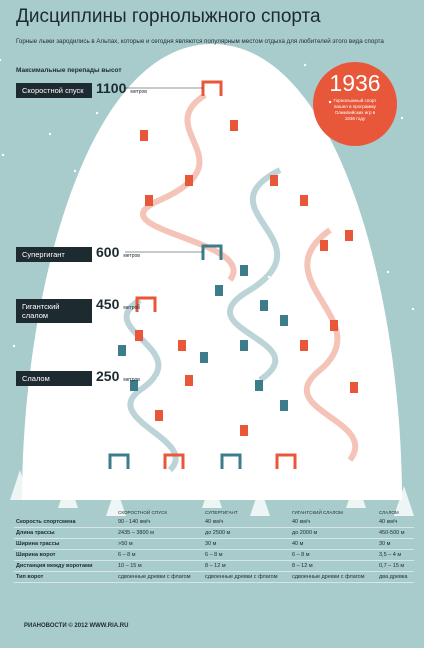 Image resolution: width=424 pixels, height=648 pixels. Describe the element at coordinates (108, 376) in the screenshot. I see `height-value: 250` at that location.